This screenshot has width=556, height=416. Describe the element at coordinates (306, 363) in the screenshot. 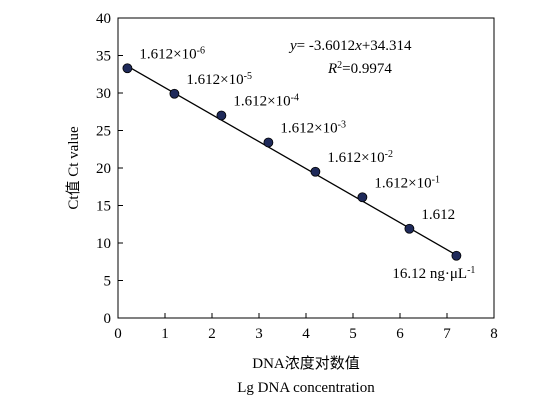

I see `x-axis-title-chinese: DNA浓度对数值` at that location.